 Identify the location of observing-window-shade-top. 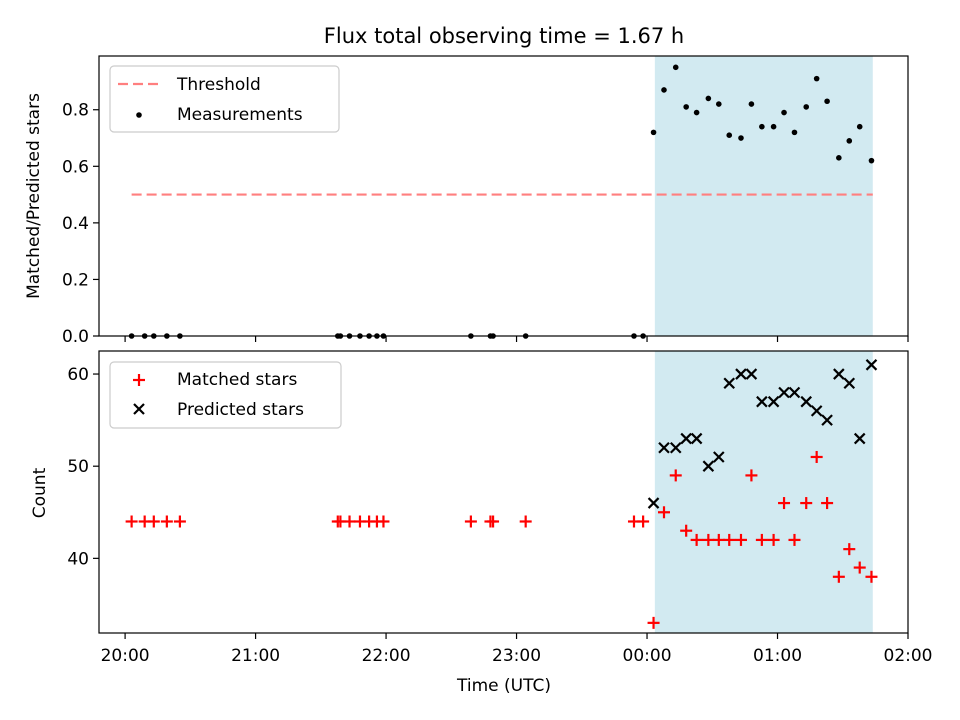
(763, 196).